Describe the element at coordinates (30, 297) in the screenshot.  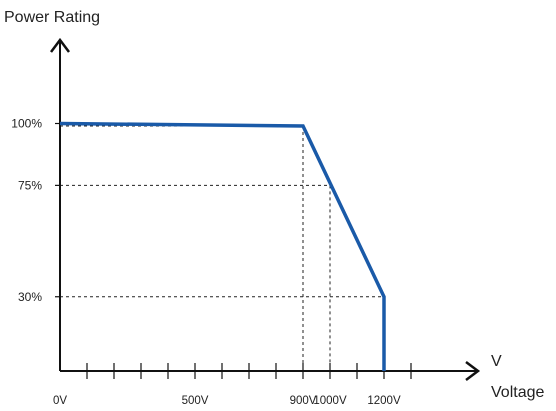
I see `y-tick-label: 30%` at that location.